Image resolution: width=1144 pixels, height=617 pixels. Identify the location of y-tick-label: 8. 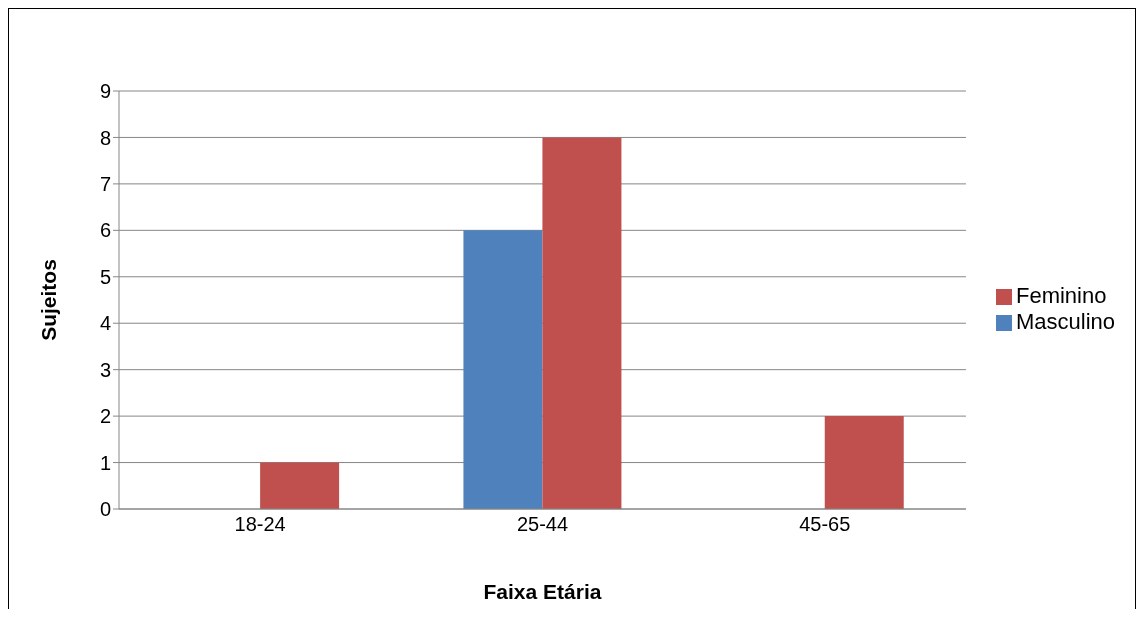
(105, 137).